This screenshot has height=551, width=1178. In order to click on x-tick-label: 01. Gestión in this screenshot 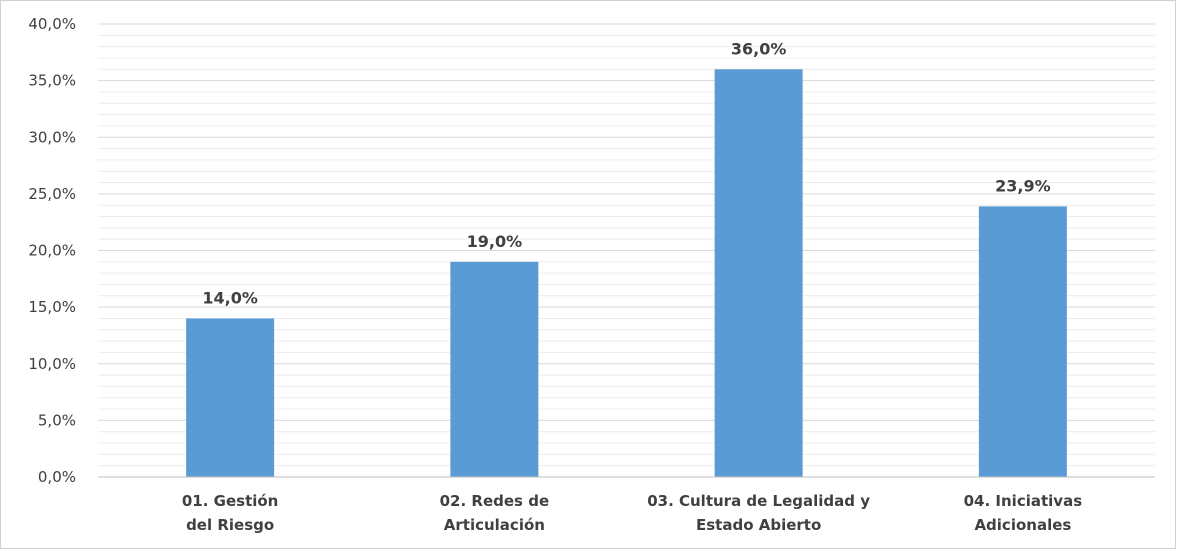, I will do `click(230, 501)`.